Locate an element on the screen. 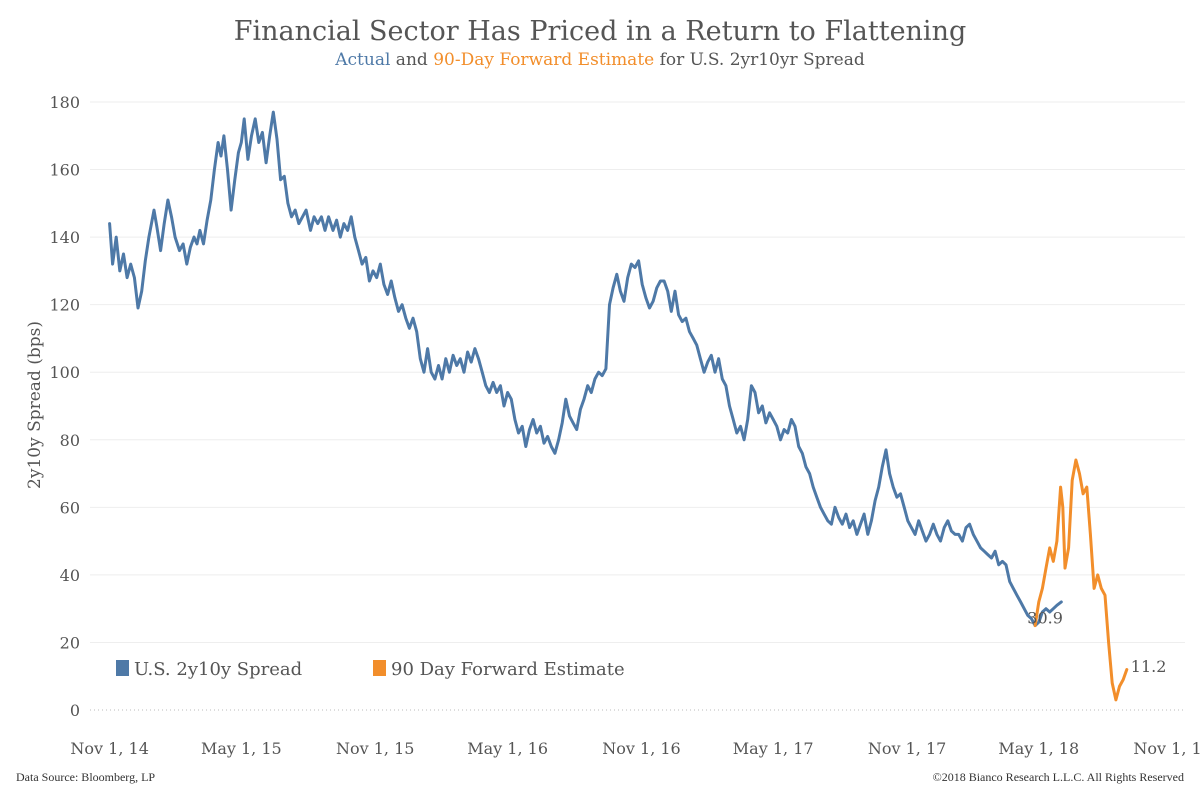 This screenshot has width=1200, height=800. y-tick-label: 20 is located at coordinates (70, 642).